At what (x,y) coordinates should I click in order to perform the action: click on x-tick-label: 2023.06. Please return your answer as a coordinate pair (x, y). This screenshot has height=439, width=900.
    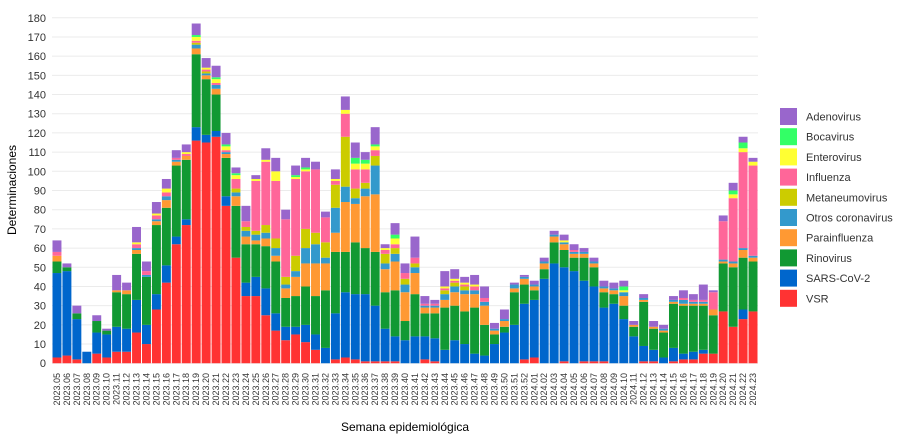
    Looking at the image, I should click on (67, 389).